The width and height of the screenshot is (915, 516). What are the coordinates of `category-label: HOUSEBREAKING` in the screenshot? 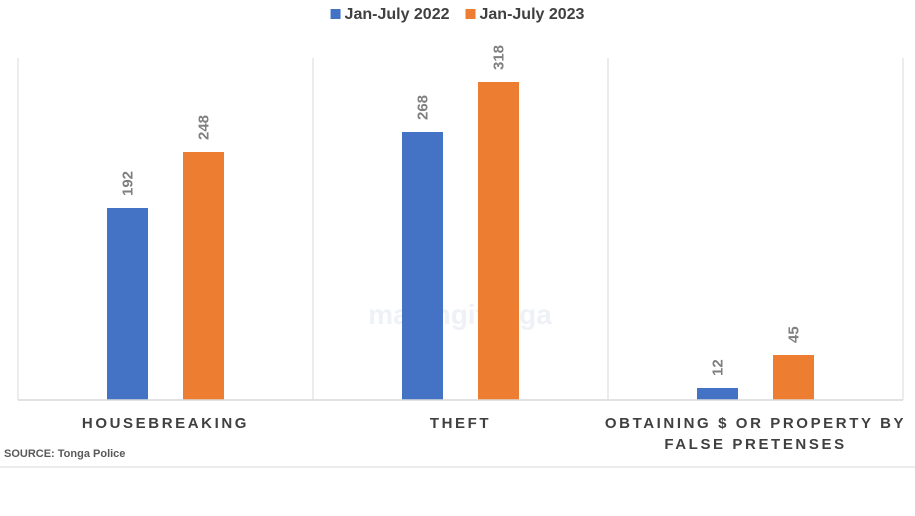 It's located at (165, 423).